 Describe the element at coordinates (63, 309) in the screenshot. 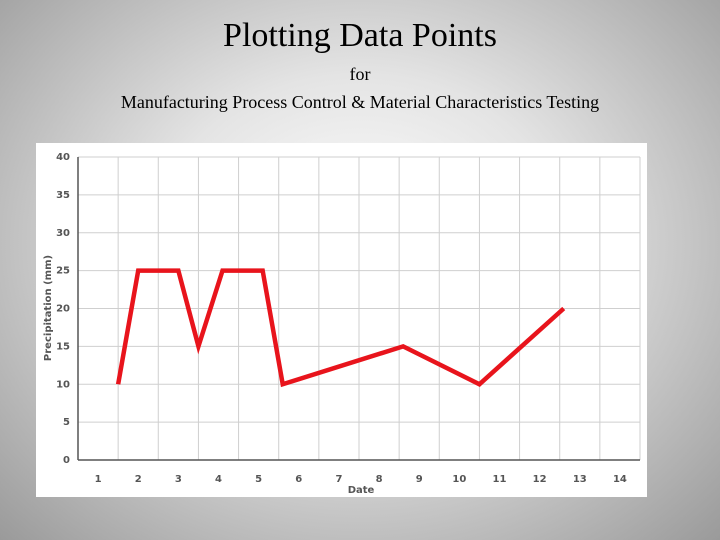

I see `y-tick-label: 20` at that location.